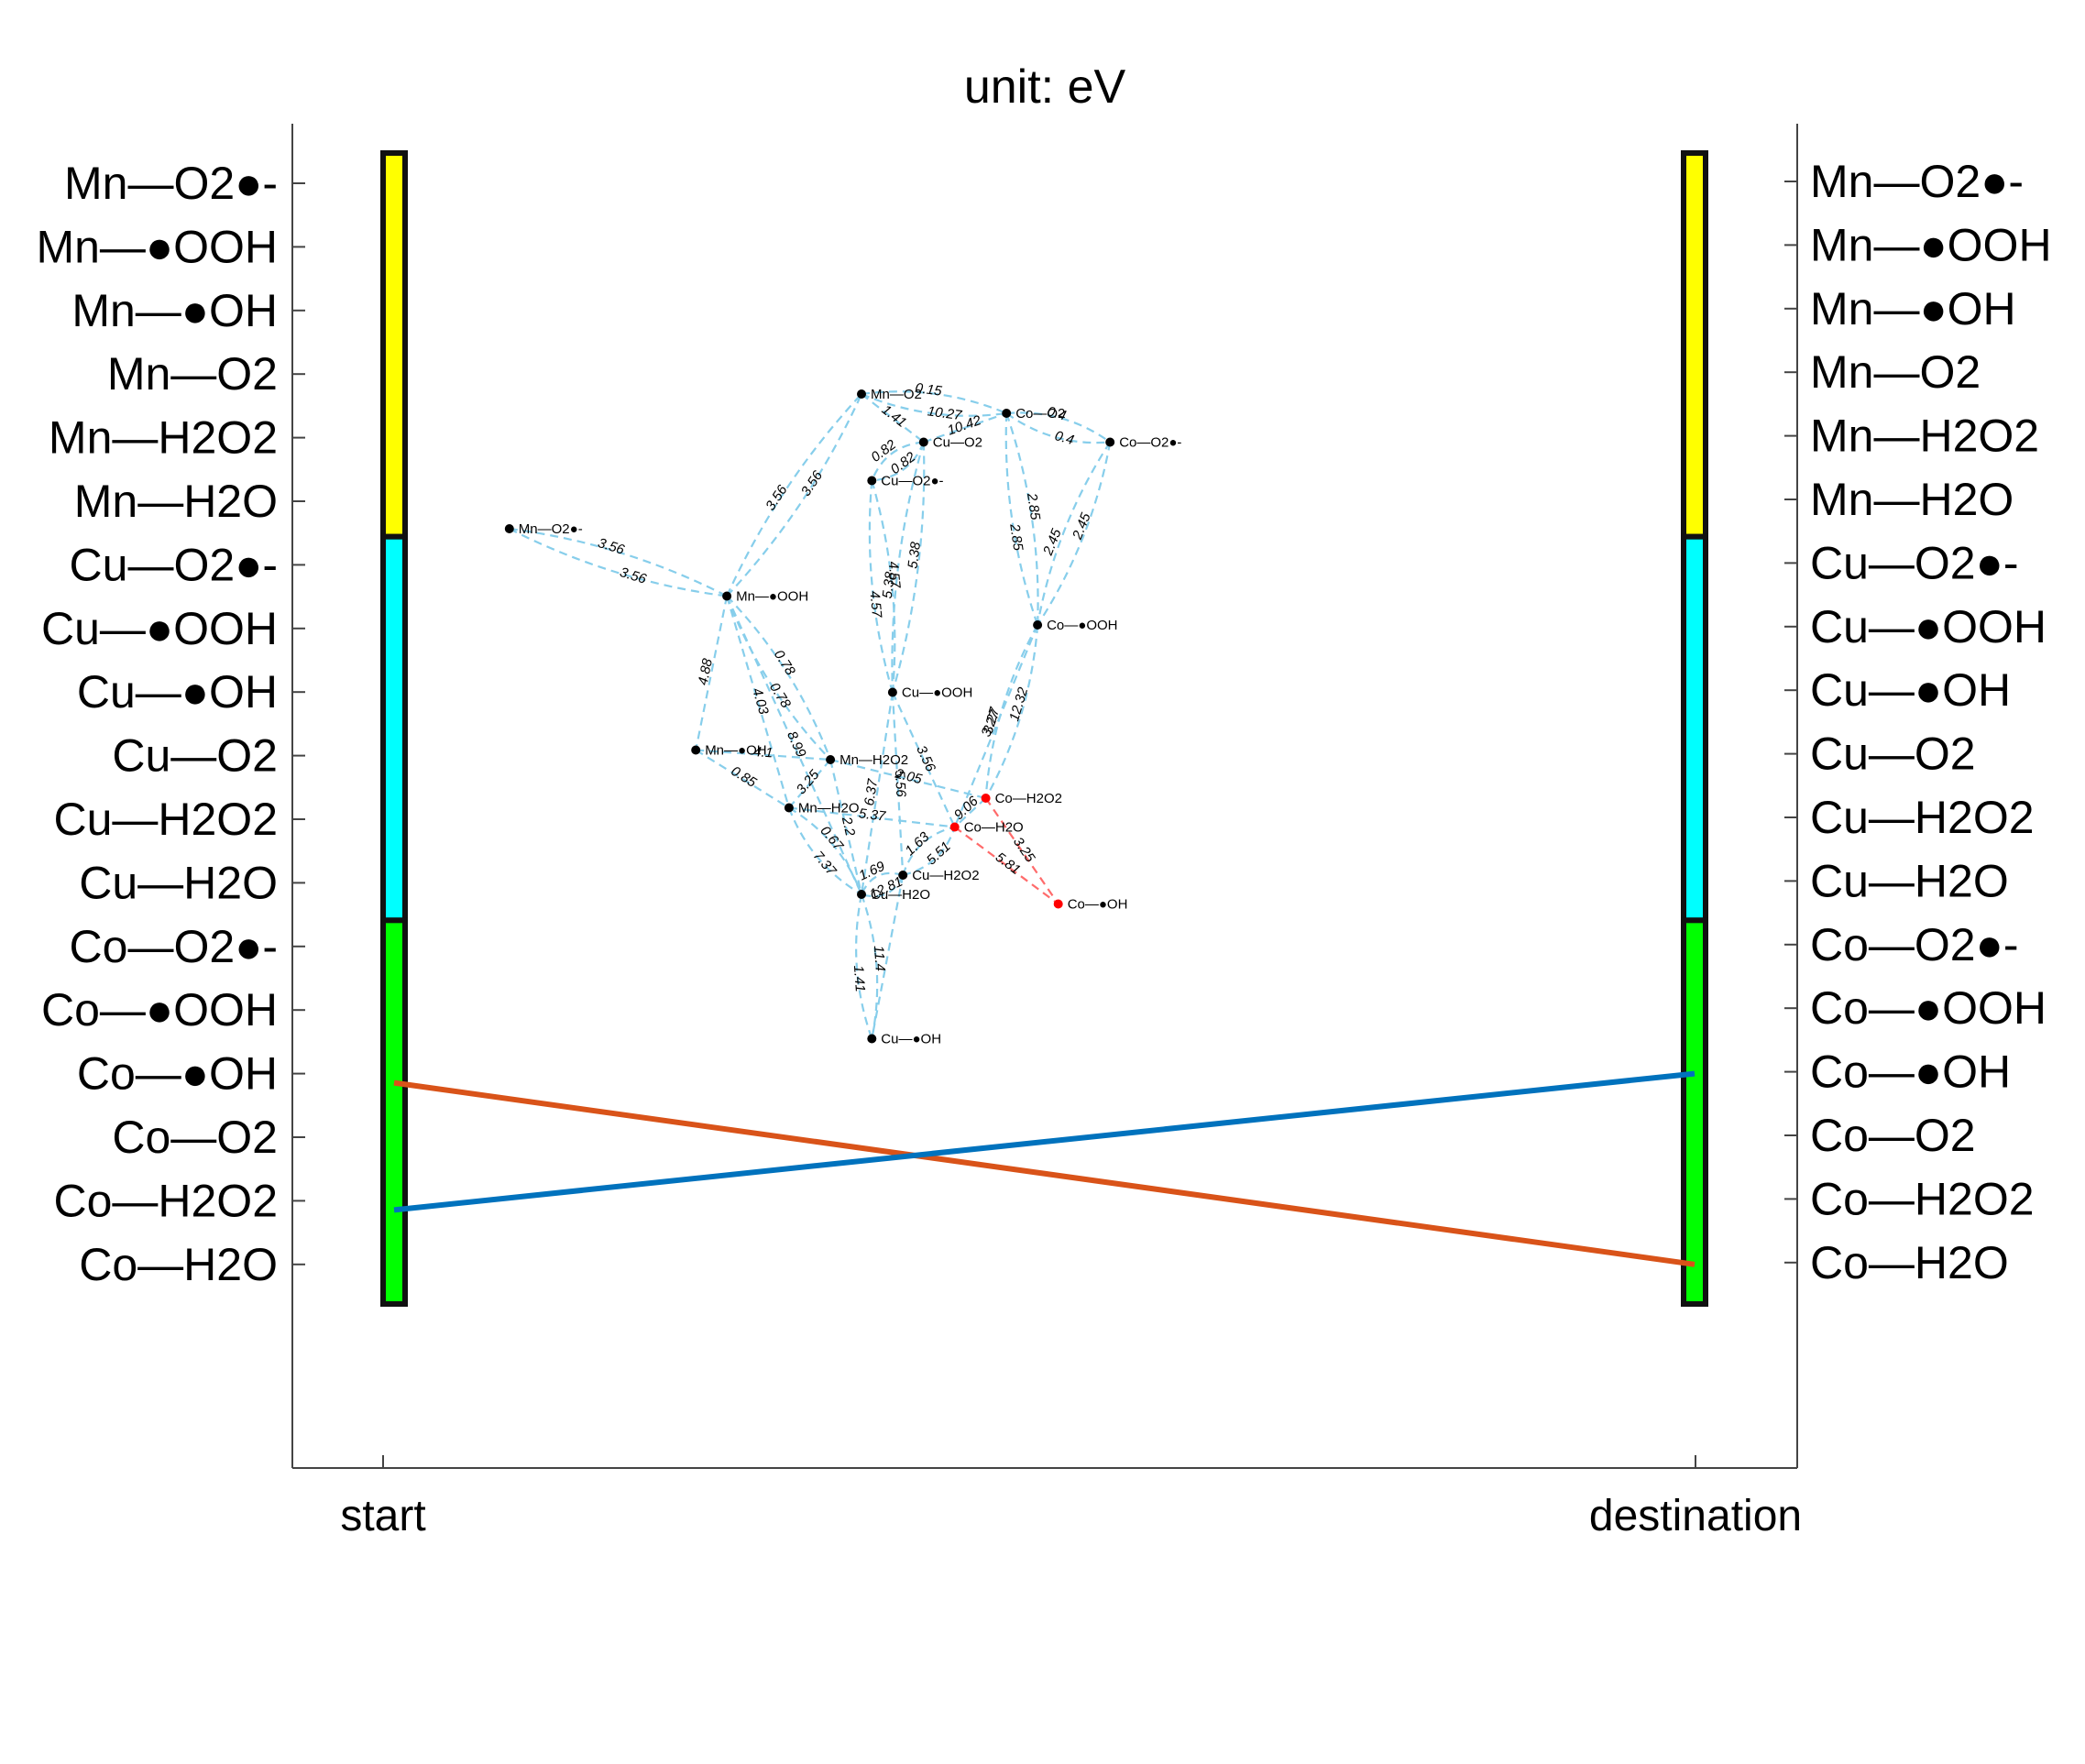 This screenshot has height=1764, width=2085. What do you see at coordinates (1922, 1198) in the screenshot?
I see `right-label-co-h2o2: Co—H2O2` at bounding box center [1922, 1198].